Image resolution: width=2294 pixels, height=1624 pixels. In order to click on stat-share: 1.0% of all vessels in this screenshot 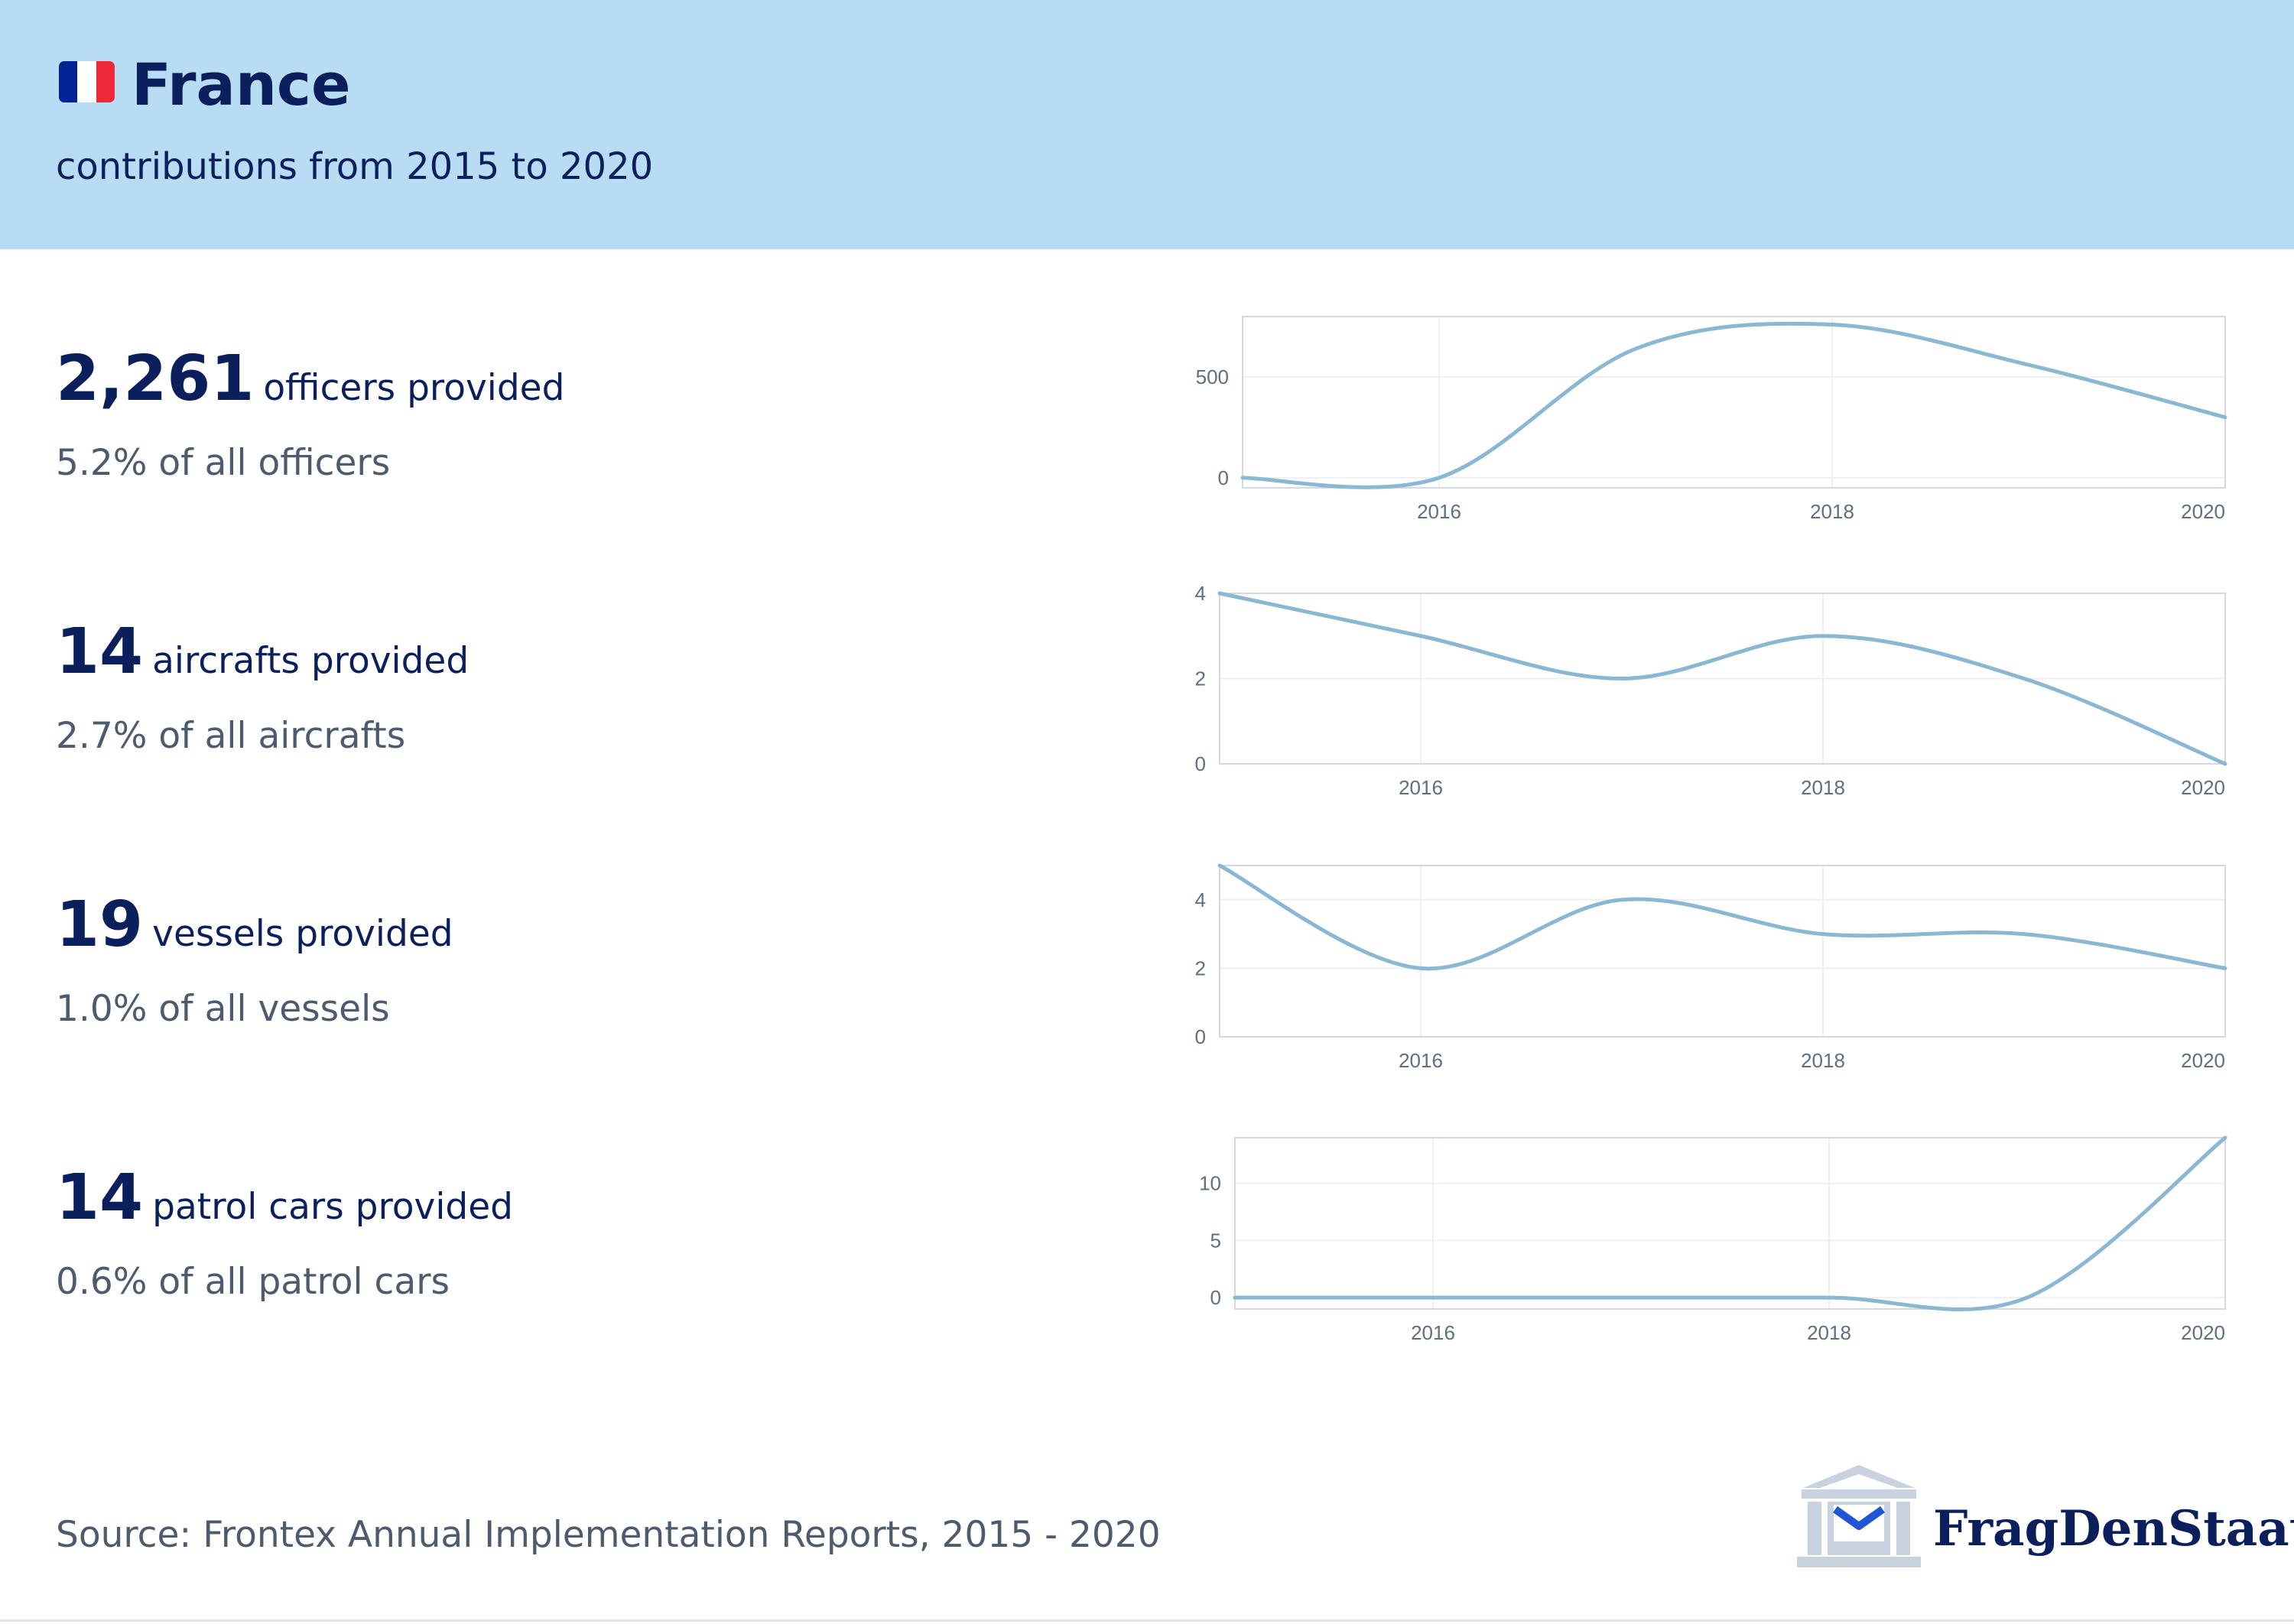, I will do `click(223, 1009)`.